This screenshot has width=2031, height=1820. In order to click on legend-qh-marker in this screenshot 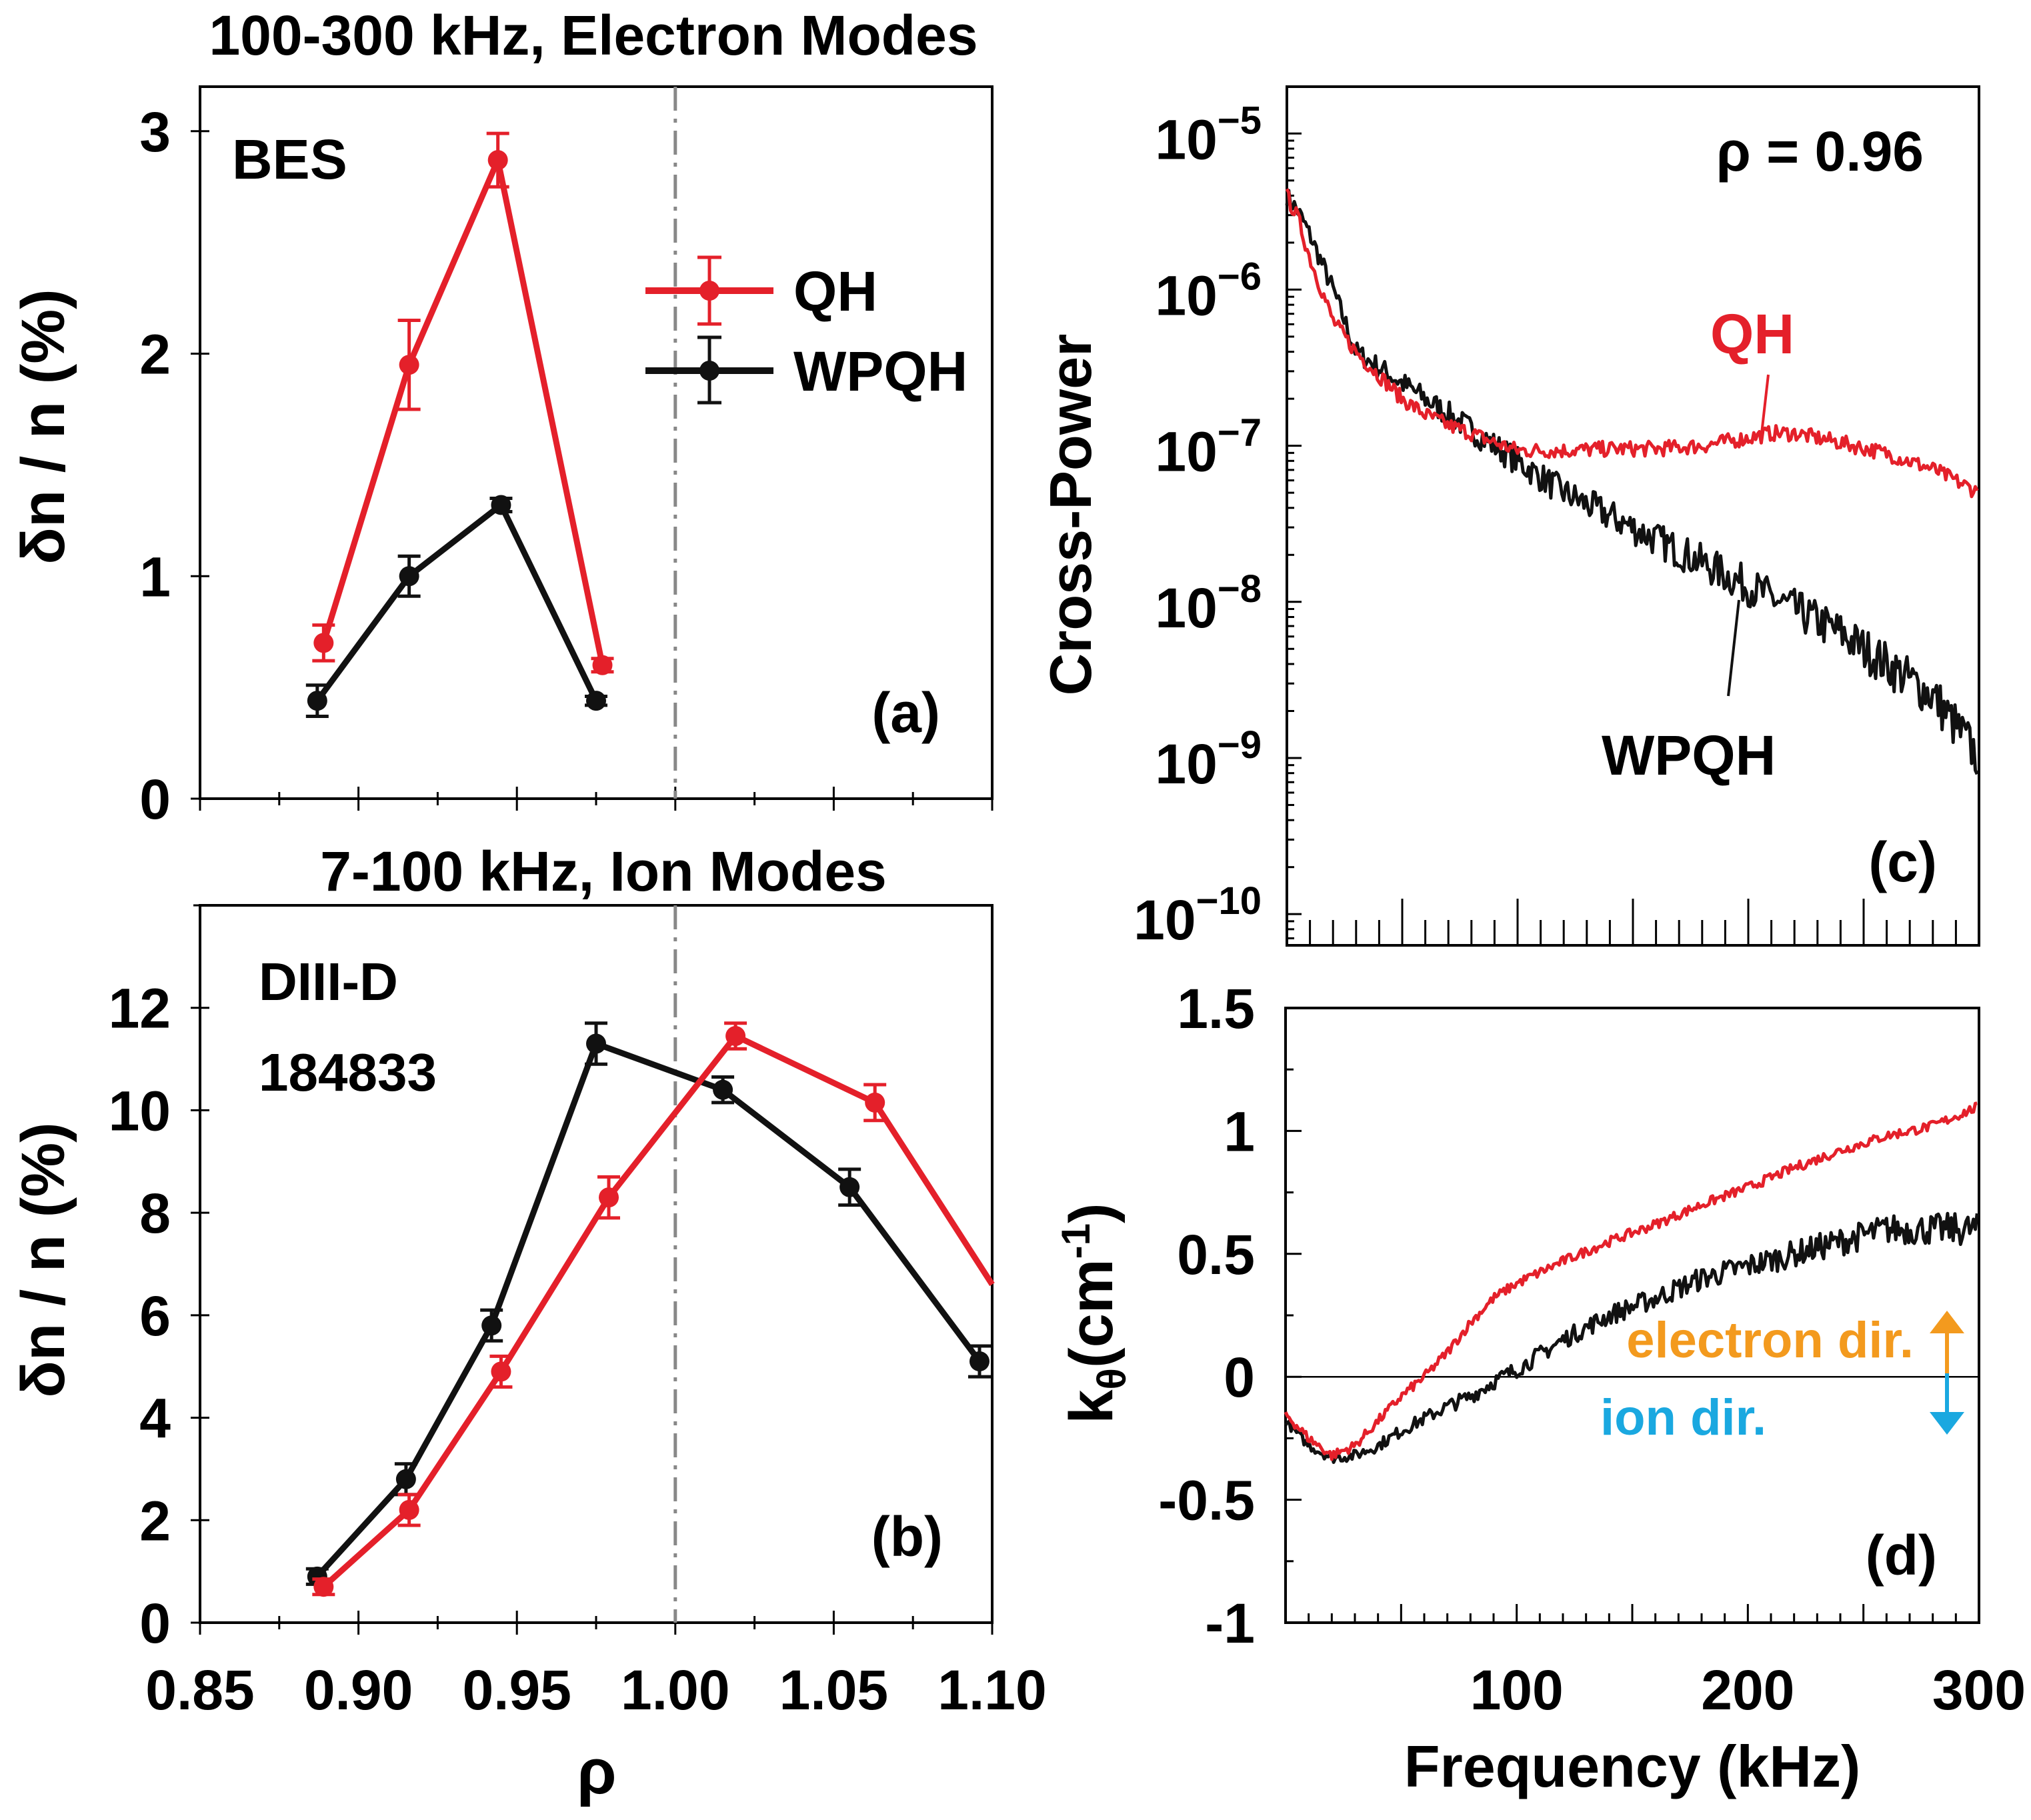, I will do `click(709, 291)`.